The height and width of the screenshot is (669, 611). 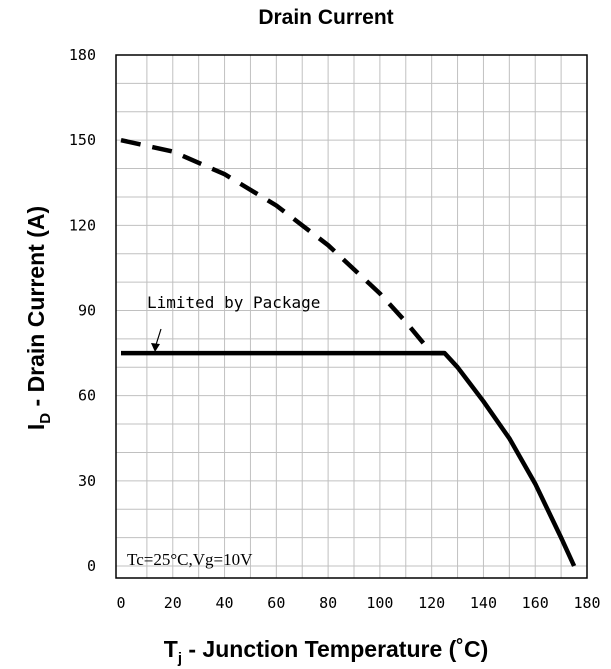 I want to click on y-tick-label: 60, so click(x=87, y=396).